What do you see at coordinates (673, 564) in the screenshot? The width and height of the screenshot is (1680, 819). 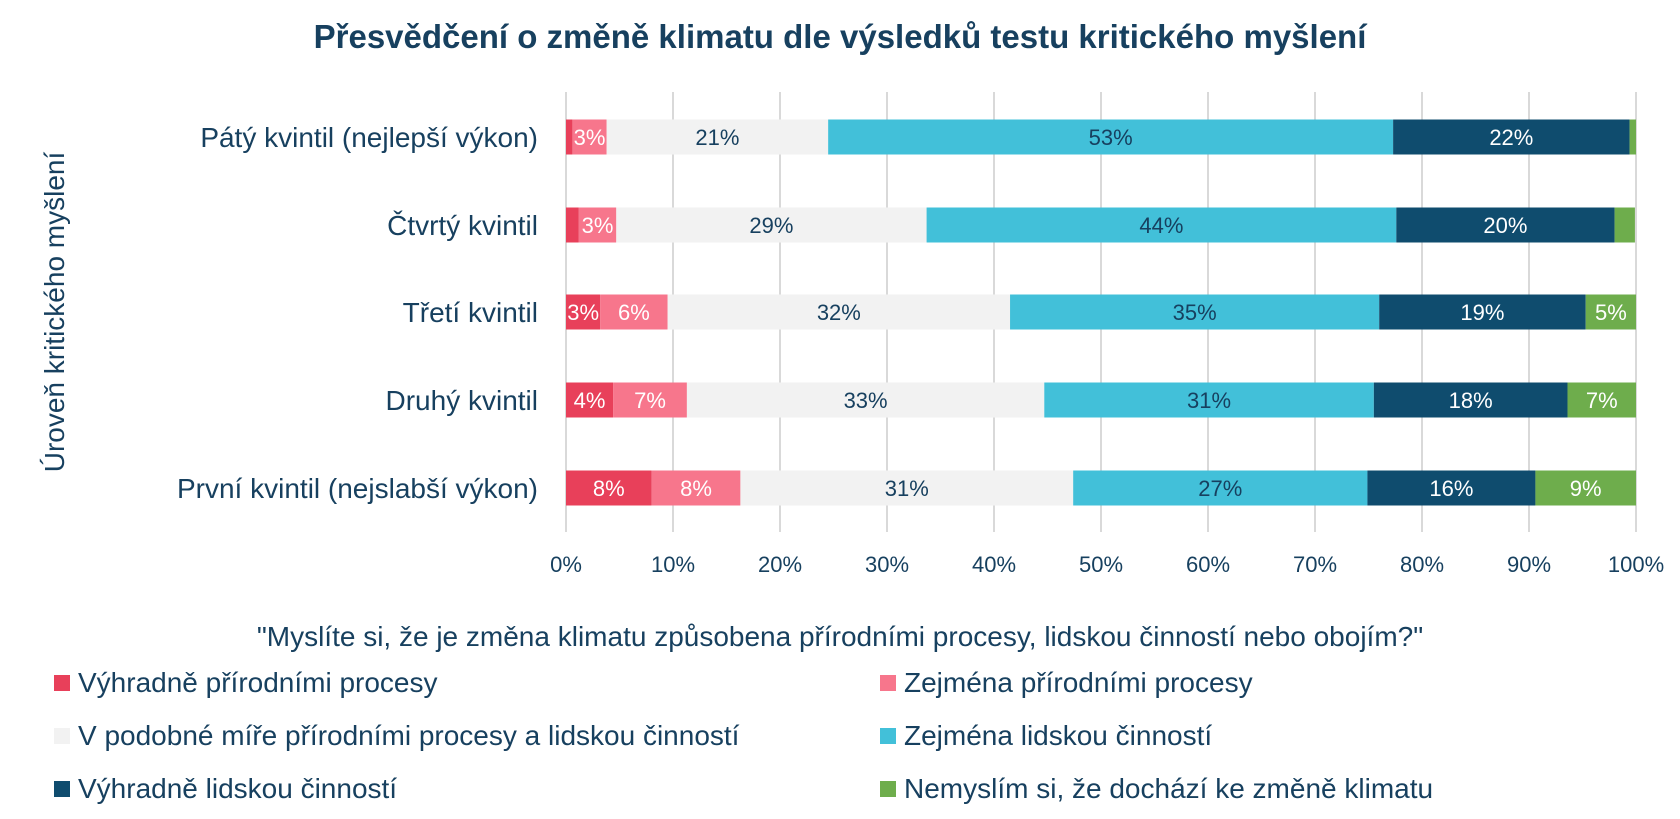 I see `x-tick-label: 10%` at bounding box center [673, 564].